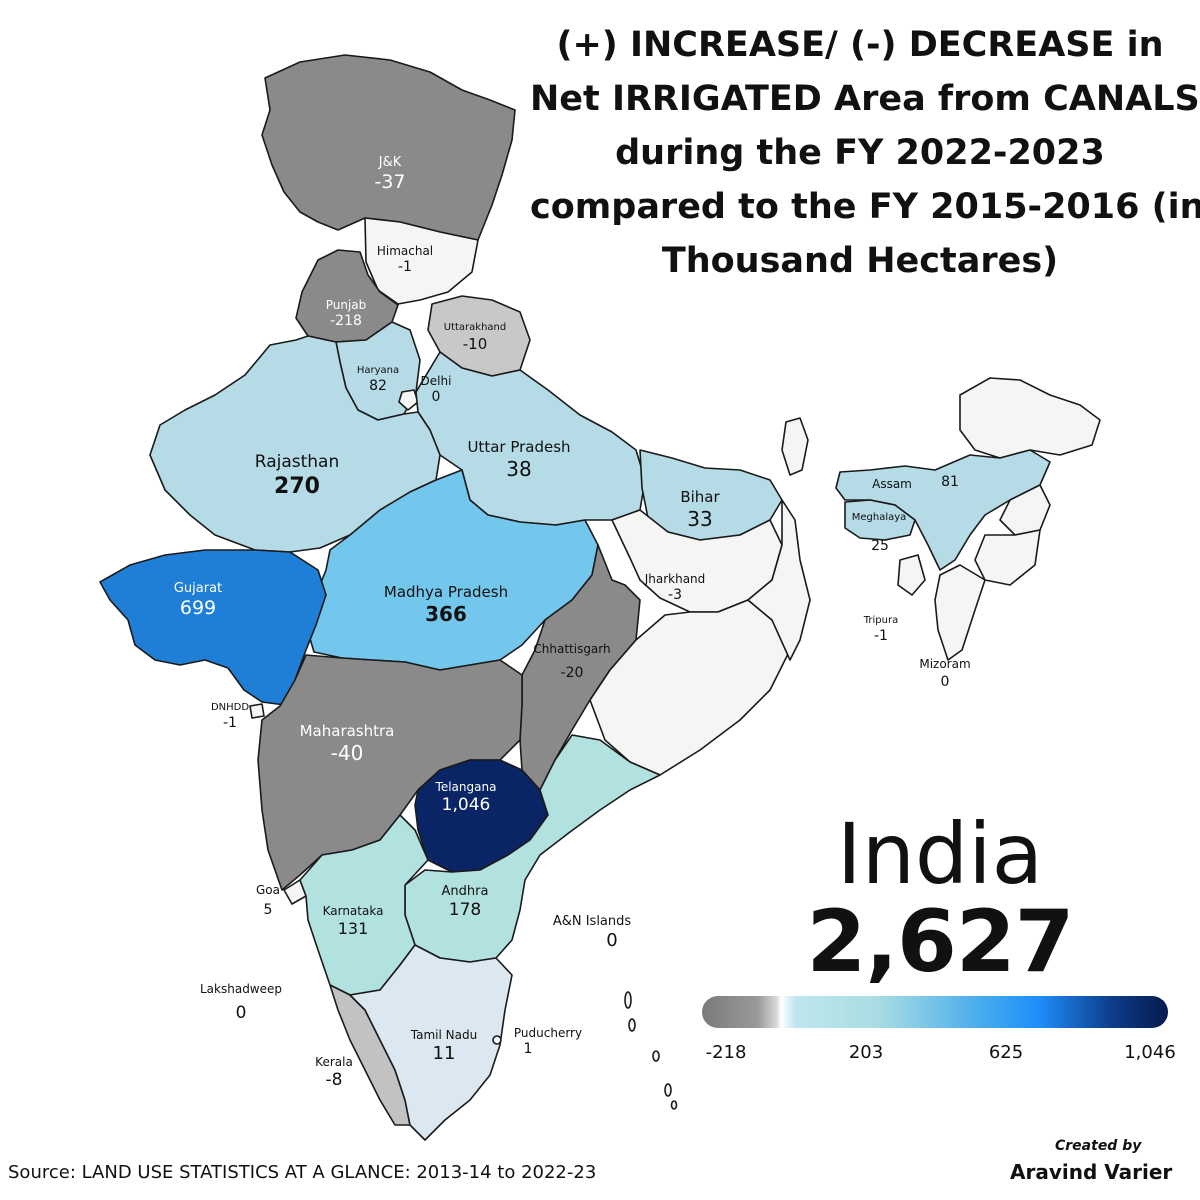  What do you see at coordinates (198, 600) in the screenshot?
I see `label-gujarat: Gujarat 699` at bounding box center [198, 600].